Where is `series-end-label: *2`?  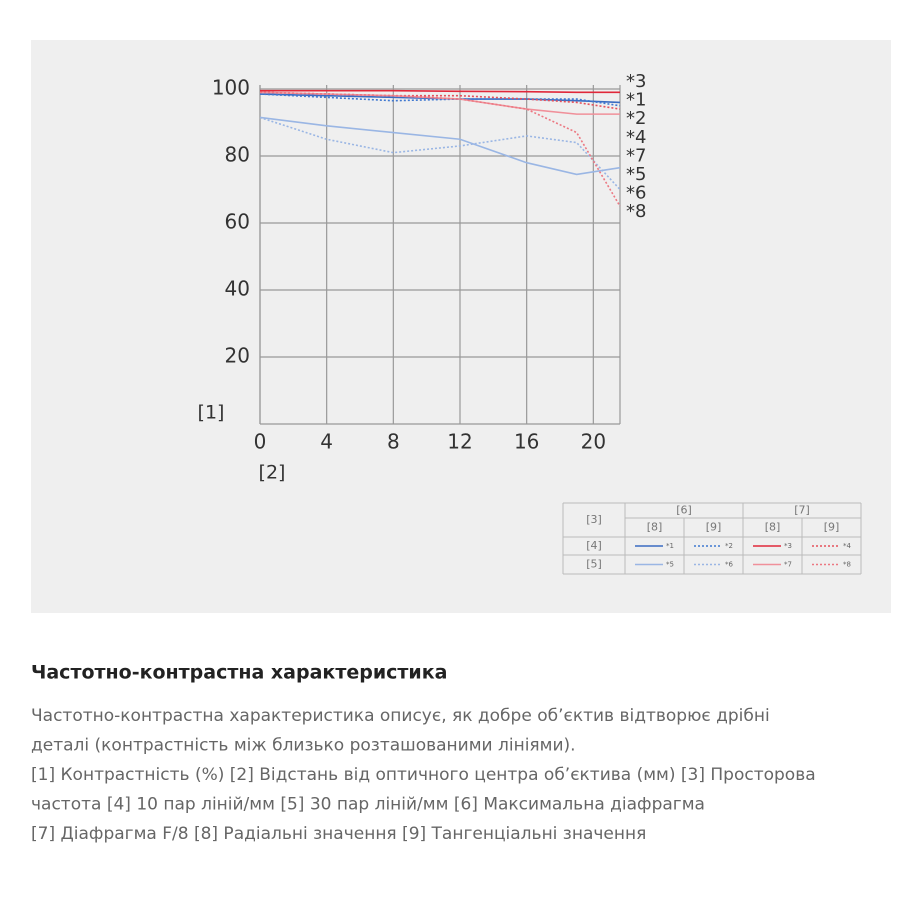
series-end-label: *2 is located at coordinates (636, 118).